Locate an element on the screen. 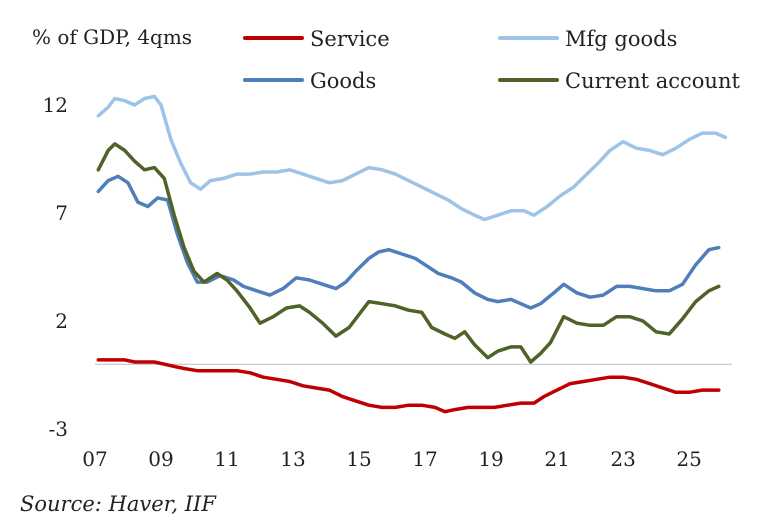 The width and height of the screenshot is (777, 532). unit-label: % of GDP, 4qms is located at coordinates (112, 37).